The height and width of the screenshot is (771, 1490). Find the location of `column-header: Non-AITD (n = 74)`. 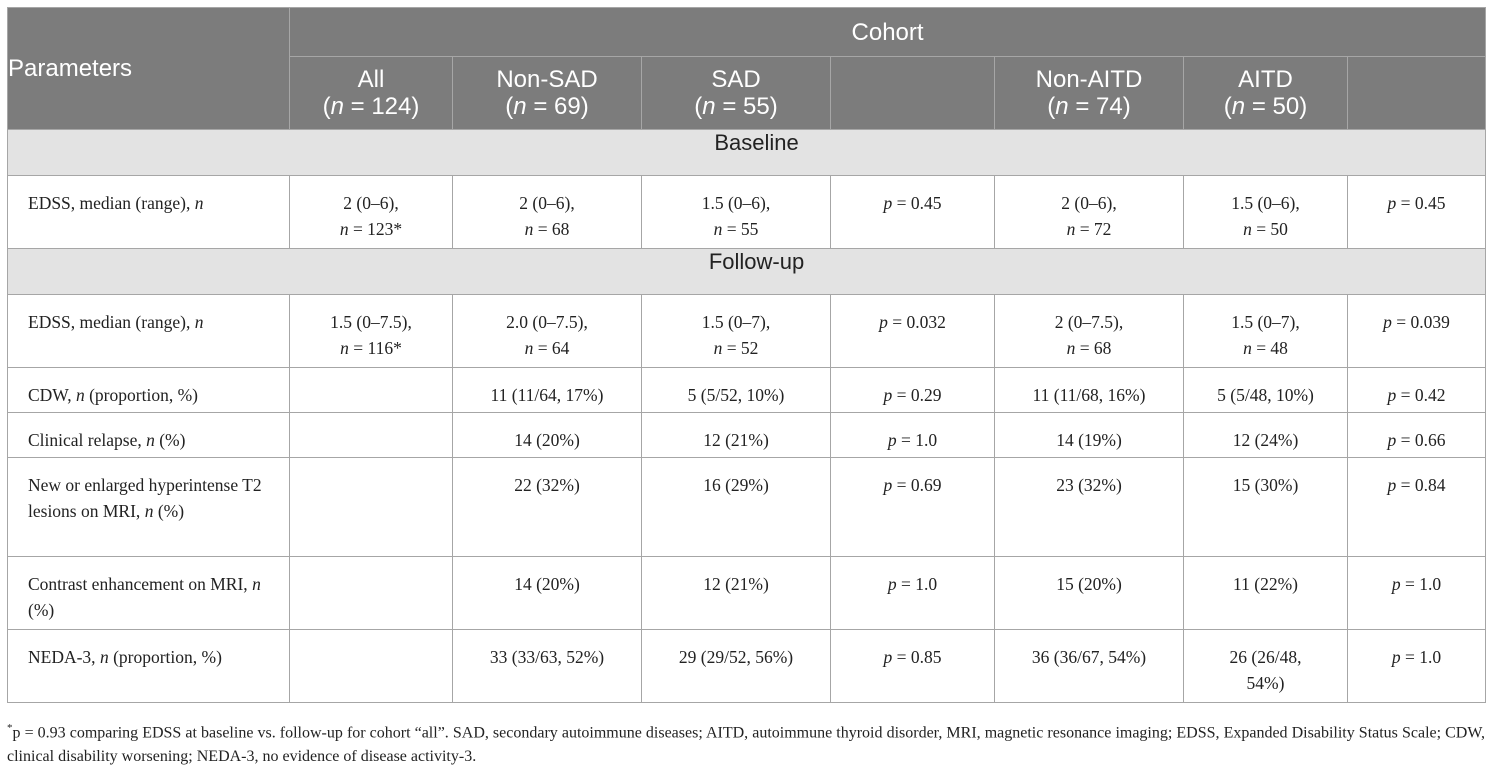

column-header: Non-AITD (n = 74) is located at coordinates (1089, 93).